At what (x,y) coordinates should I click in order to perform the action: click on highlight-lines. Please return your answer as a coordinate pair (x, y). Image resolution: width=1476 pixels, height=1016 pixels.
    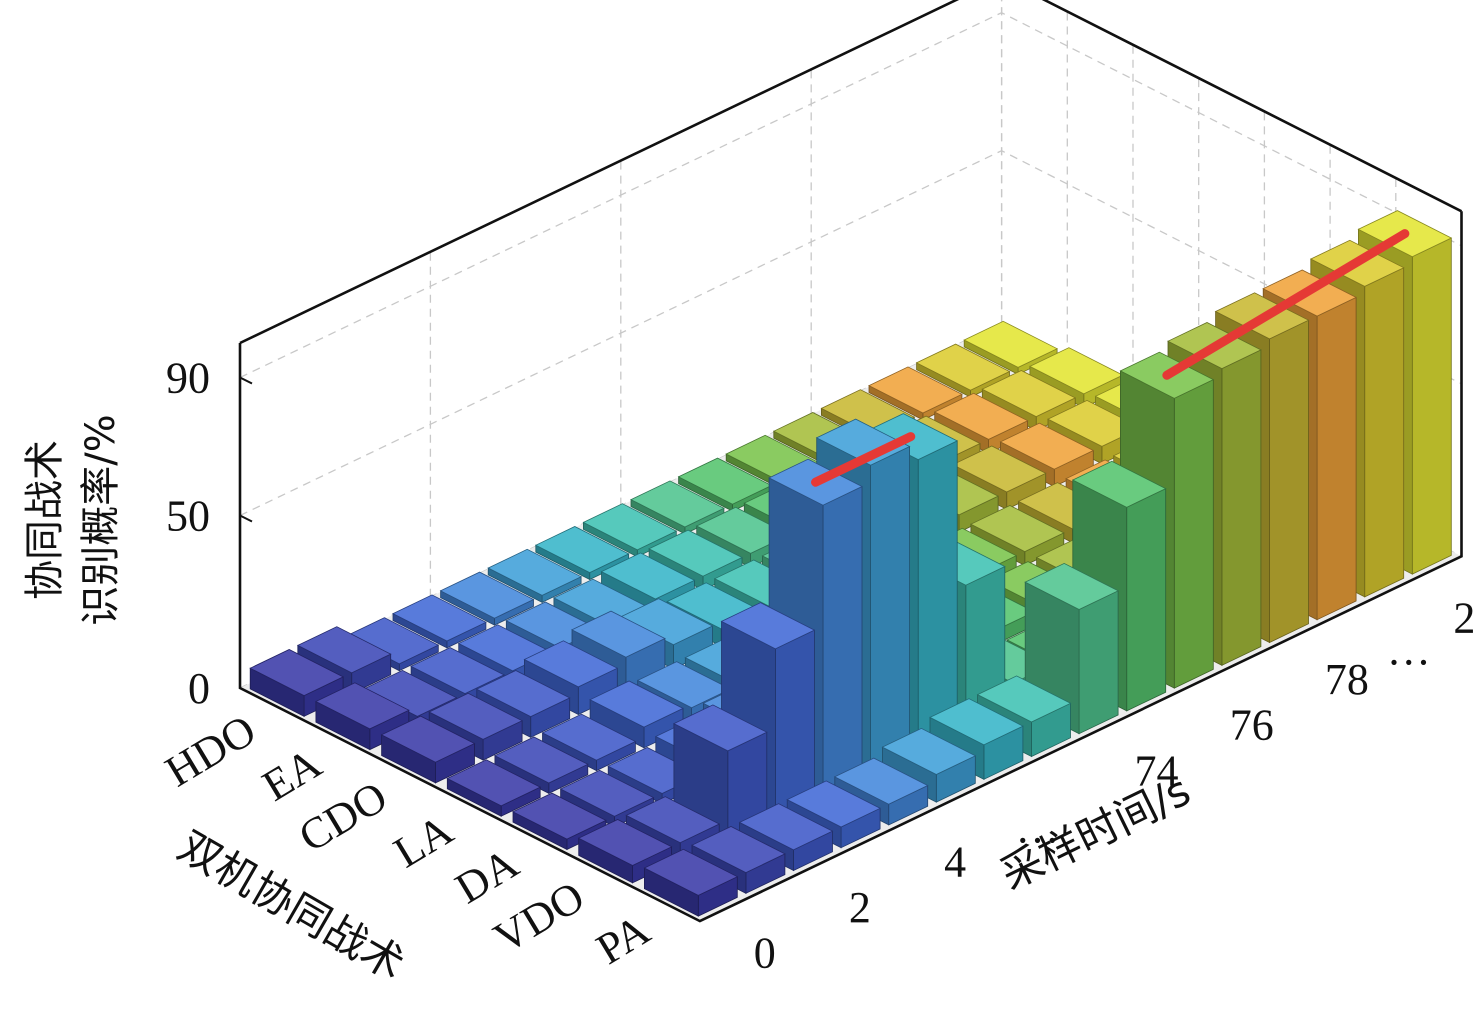
    Looking at the image, I should click on (1110, 358).